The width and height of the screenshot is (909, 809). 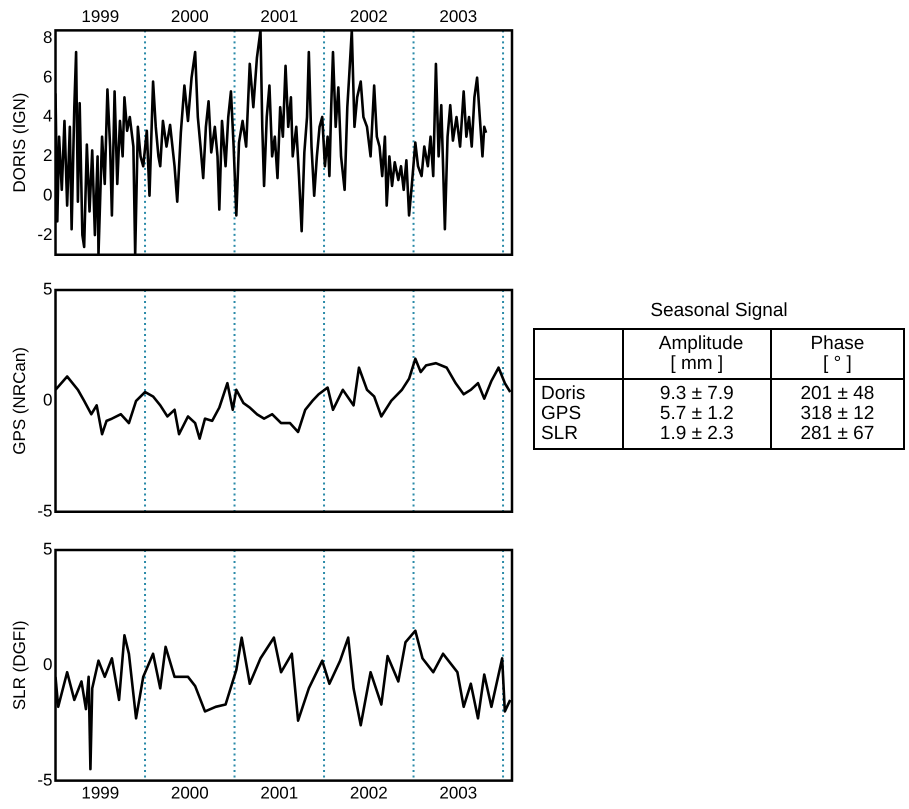 What do you see at coordinates (48, 156) in the screenshot?
I see `y-tick-label: 2` at bounding box center [48, 156].